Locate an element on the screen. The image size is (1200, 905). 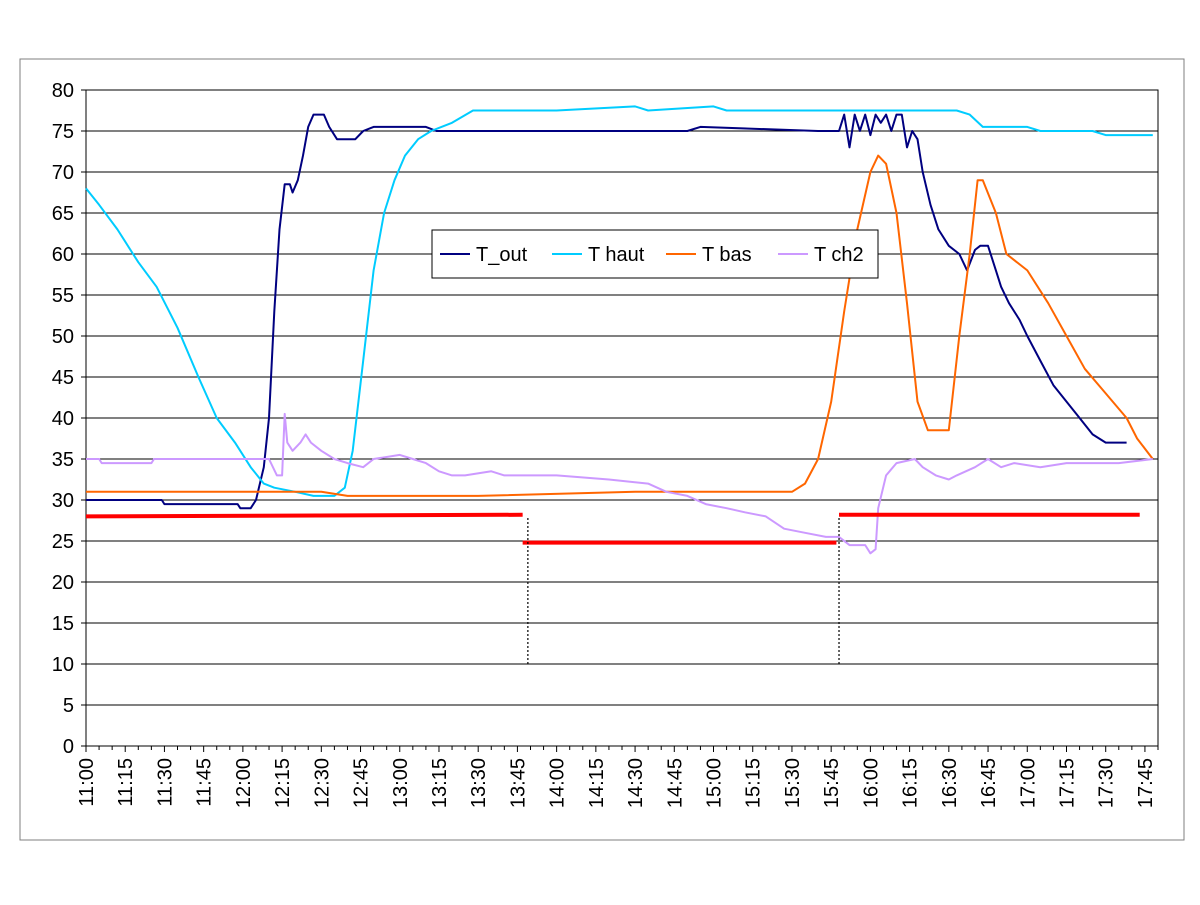
x-tick-label: 13:00 is located at coordinates (401, 783).